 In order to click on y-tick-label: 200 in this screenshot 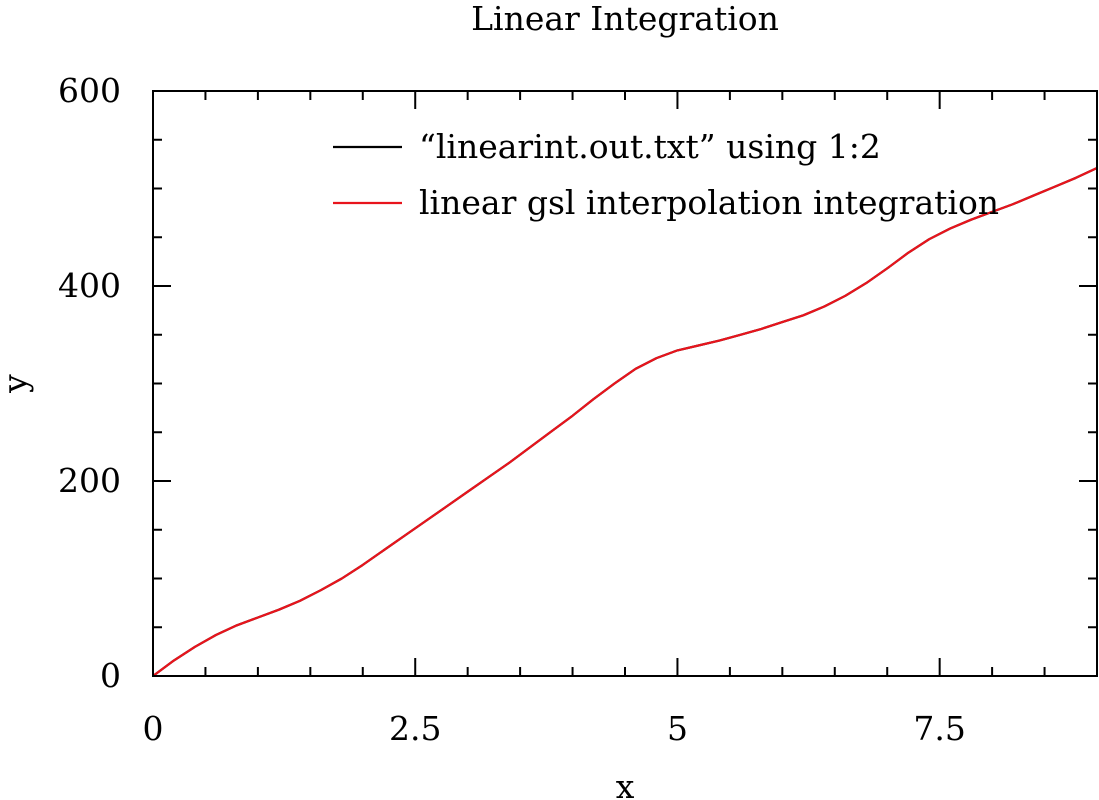, I will do `click(89, 480)`.